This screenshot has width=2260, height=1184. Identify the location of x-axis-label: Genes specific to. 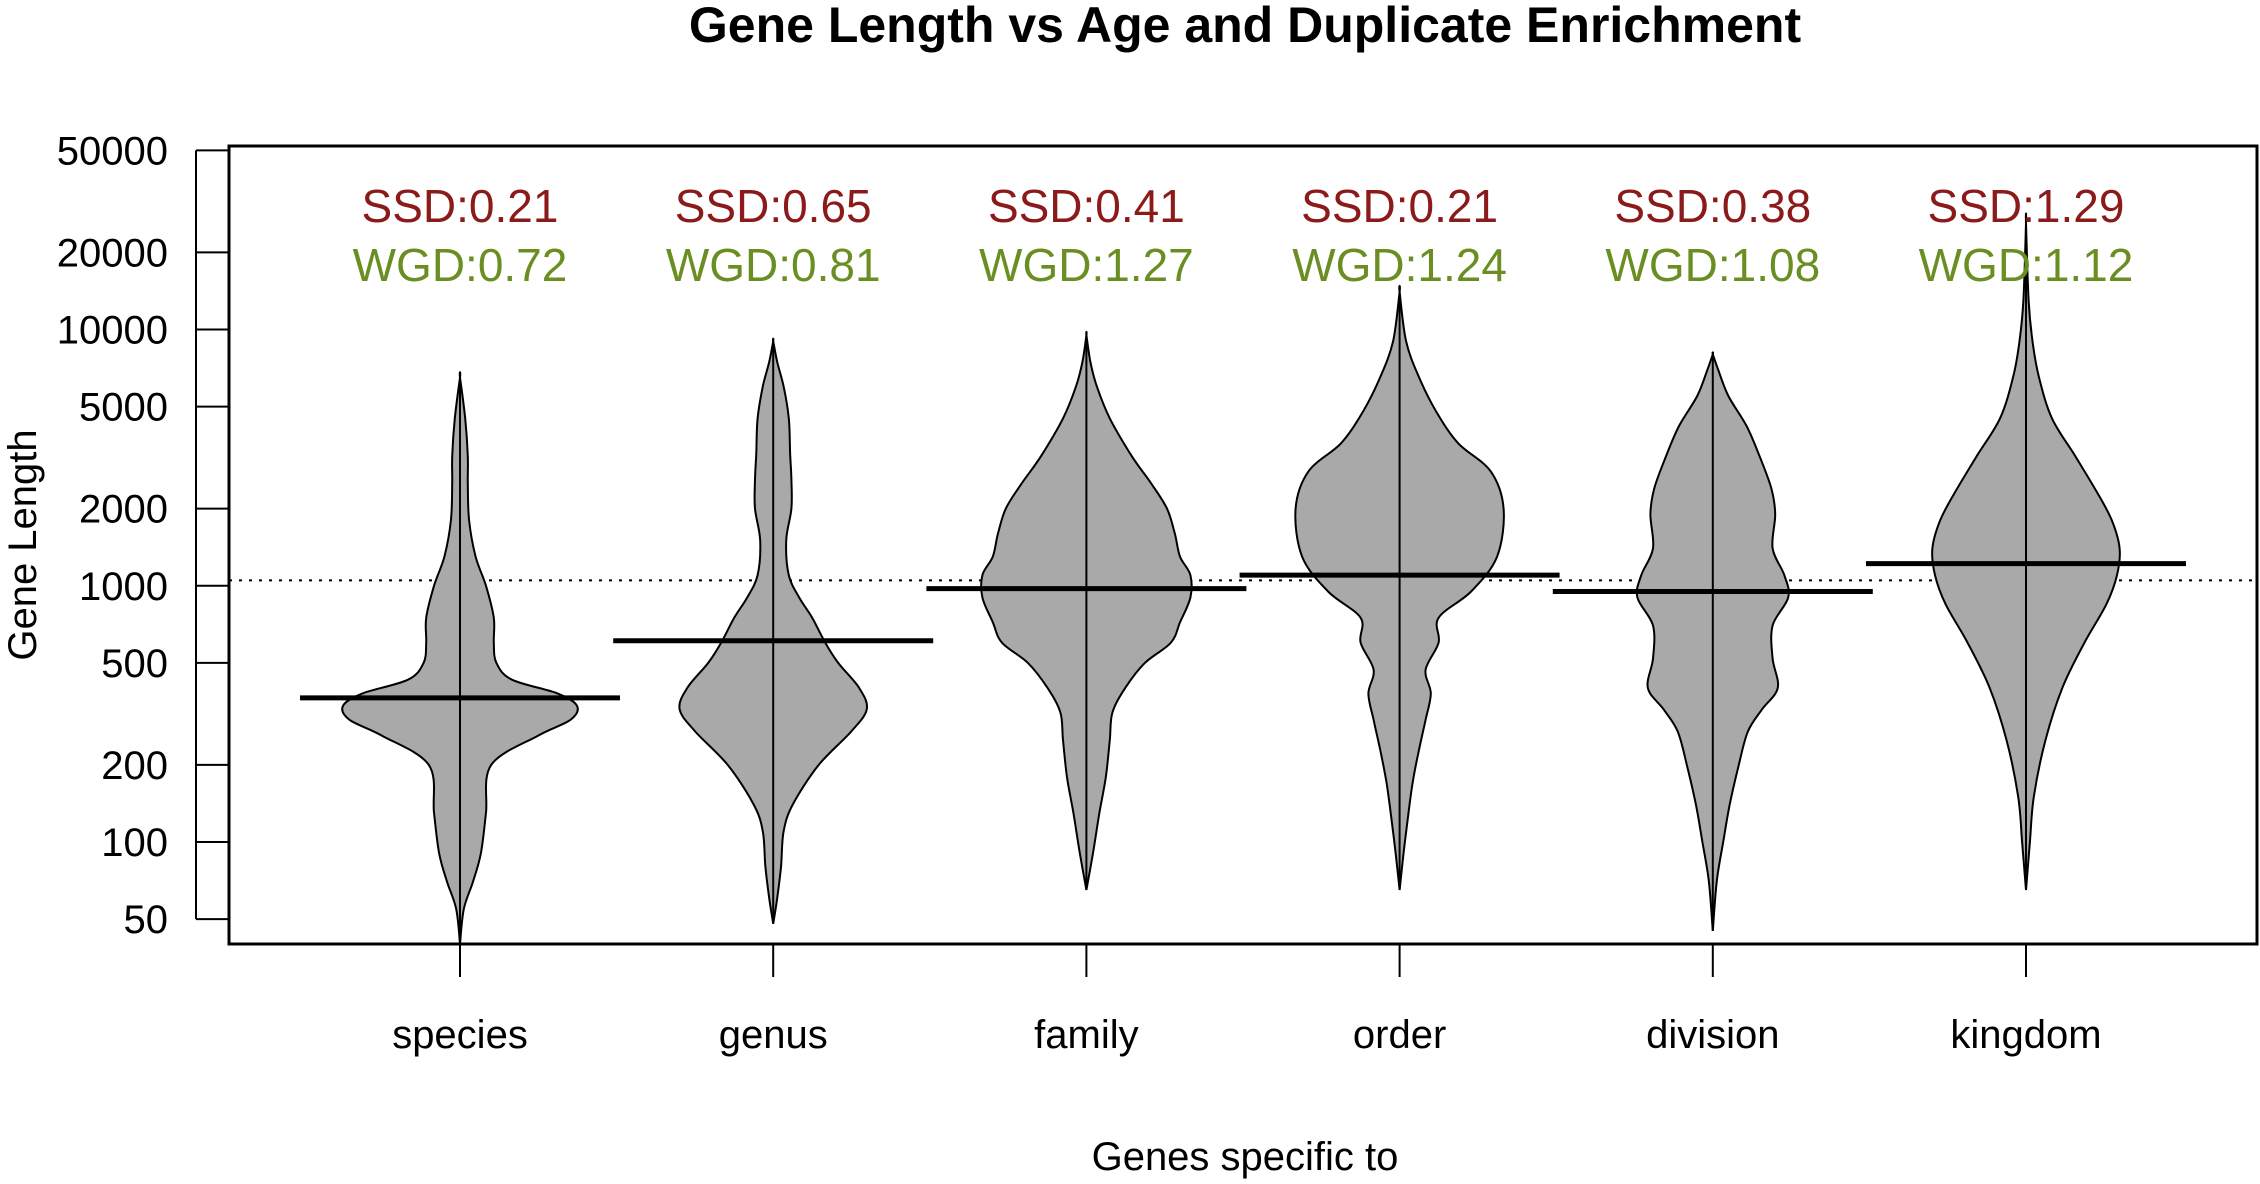
(1245, 1157).